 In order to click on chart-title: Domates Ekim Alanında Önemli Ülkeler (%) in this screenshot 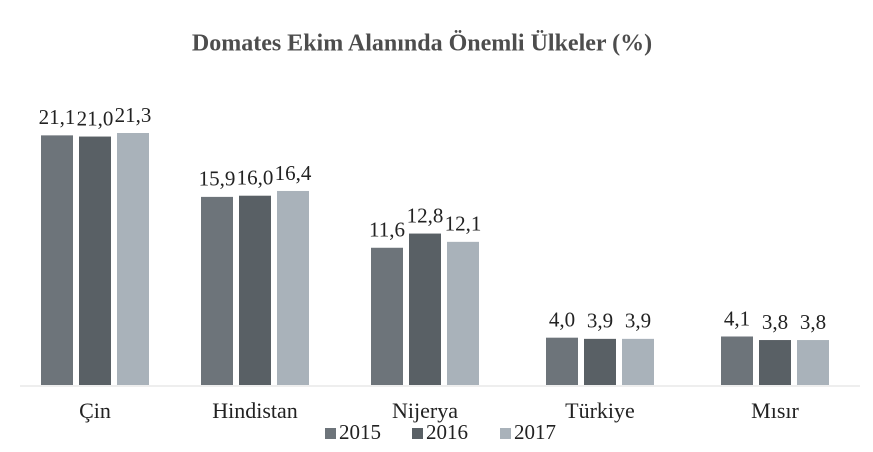, I will do `click(422, 44)`.